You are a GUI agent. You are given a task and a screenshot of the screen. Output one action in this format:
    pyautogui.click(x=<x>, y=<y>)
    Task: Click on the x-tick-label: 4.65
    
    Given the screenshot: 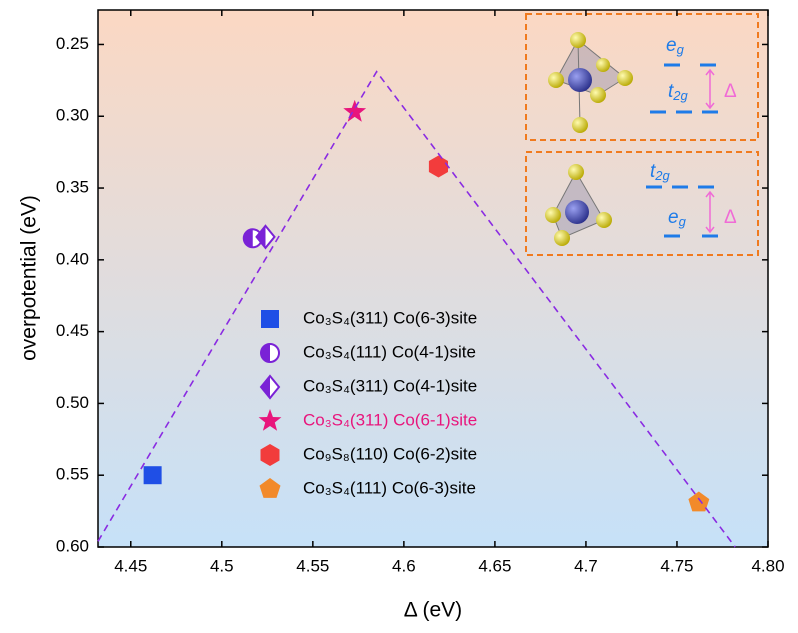 What is the action you would take?
    pyautogui.click(x=494, y=565)
    